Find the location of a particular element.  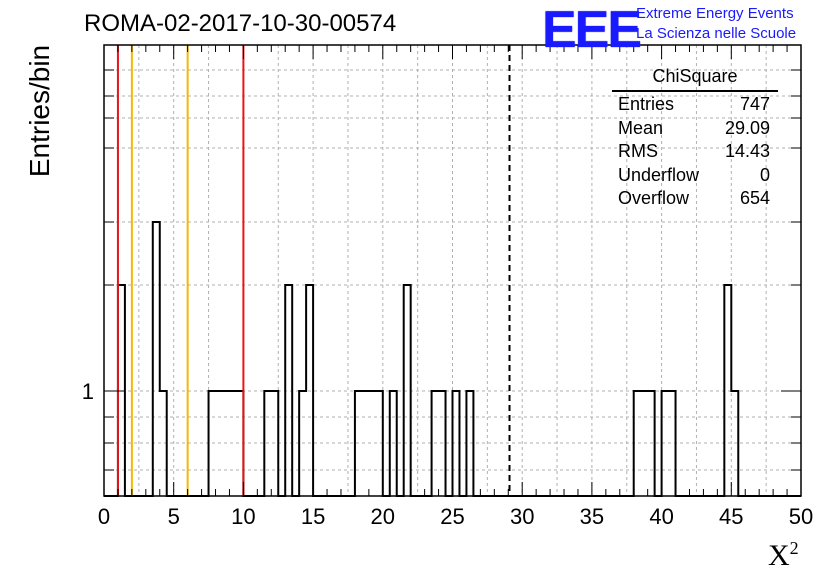

stats-box-title: ChiSquare is located at coordinates (695, 79).